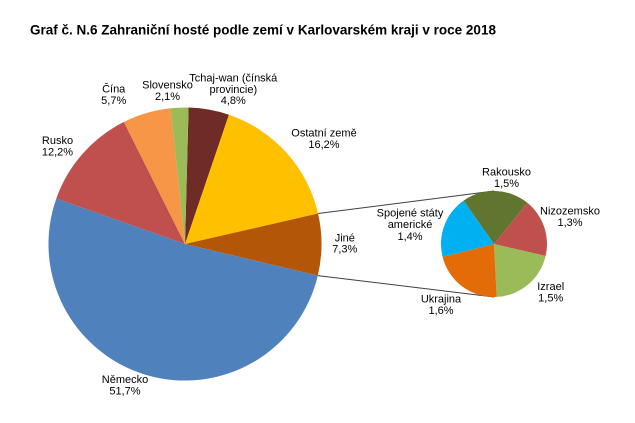 This screenshot has width=635, height=423. Describe the element at coordinates (167, 97) in the screenshot. I see `svg-text: 2,1%` at that location.